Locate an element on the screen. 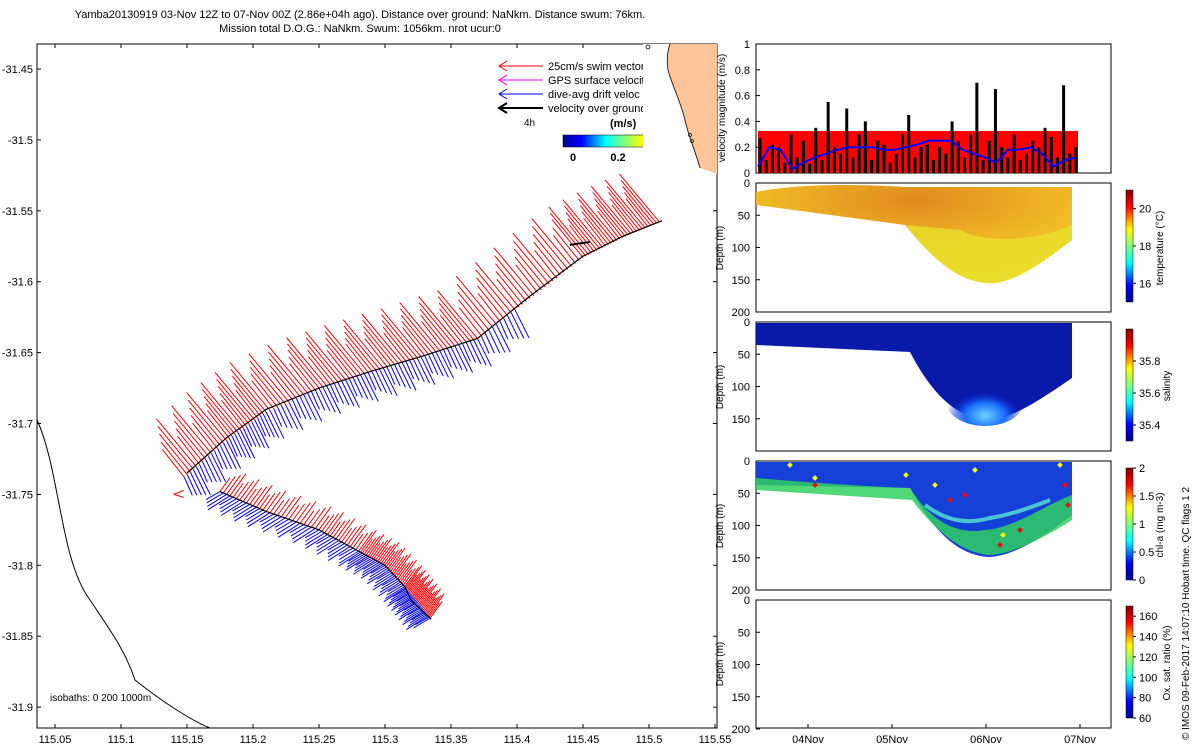  oxygen-colorbar is located at coordinates (1129, 662).